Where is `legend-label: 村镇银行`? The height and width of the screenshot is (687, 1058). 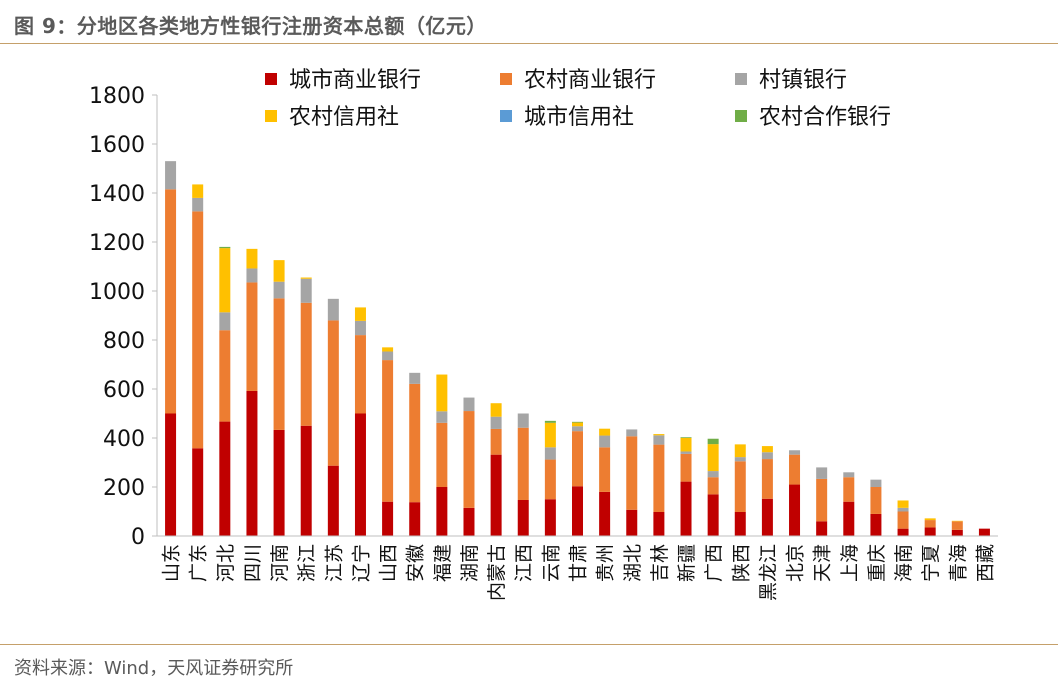
legend-label: 村镇银行 is located at coordinates (803, 80).